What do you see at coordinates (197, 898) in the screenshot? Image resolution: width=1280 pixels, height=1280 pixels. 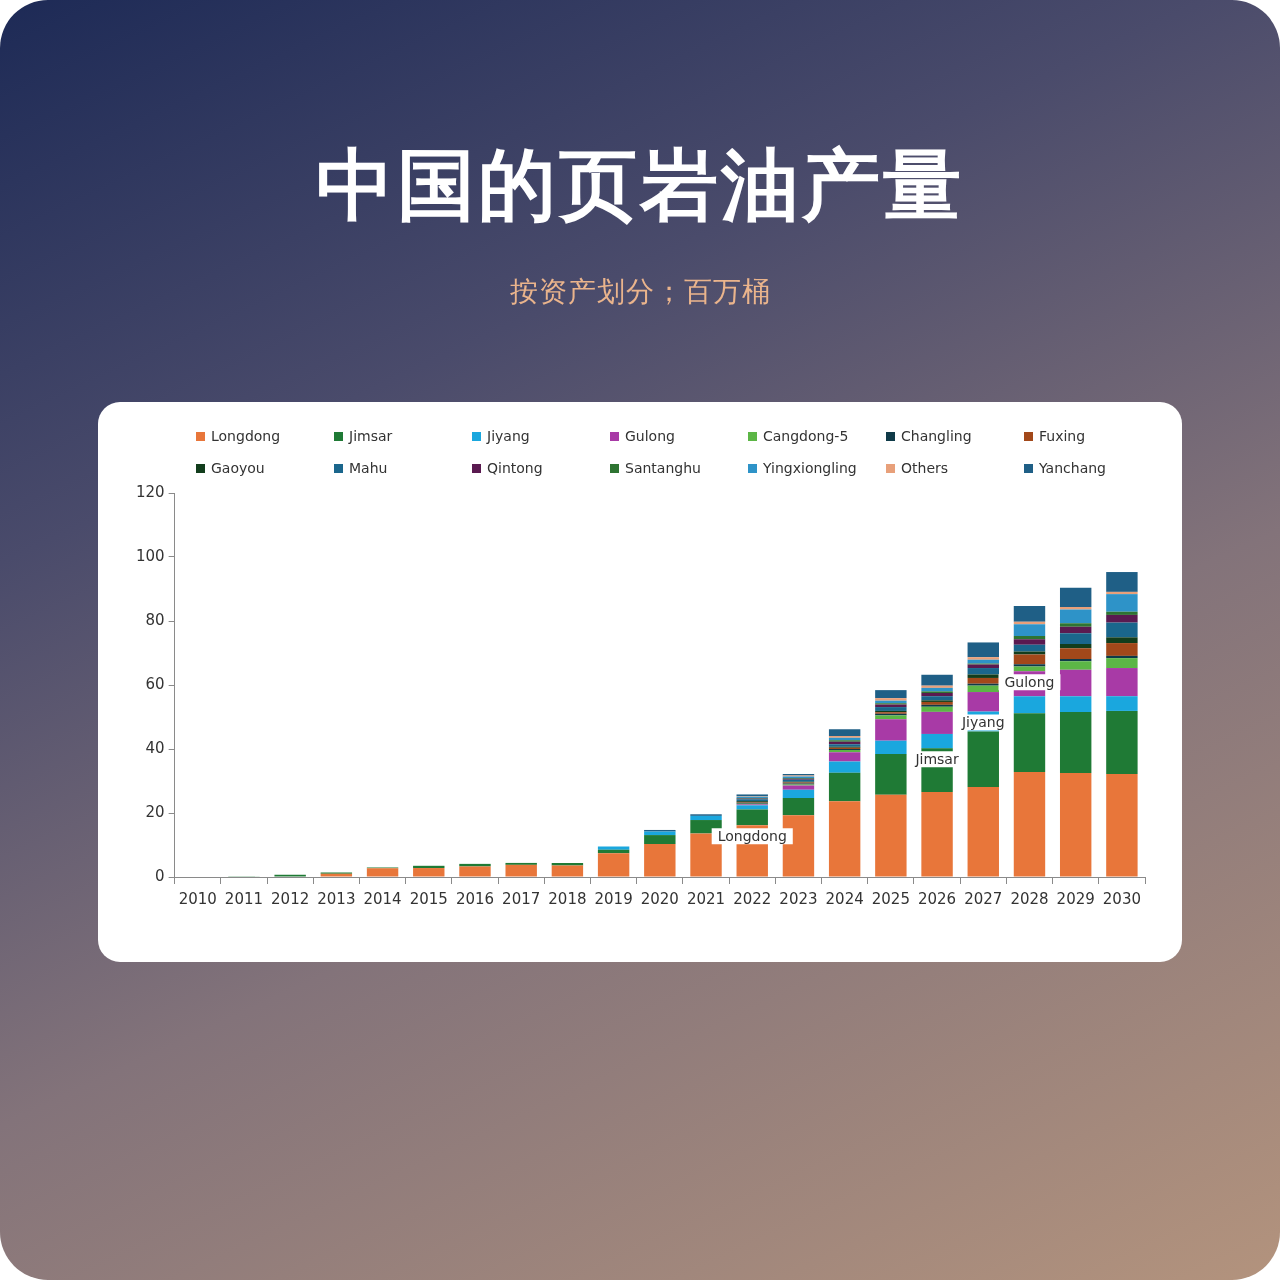 I see `x-tick-label: 2010` at bounding box center [197, 898].